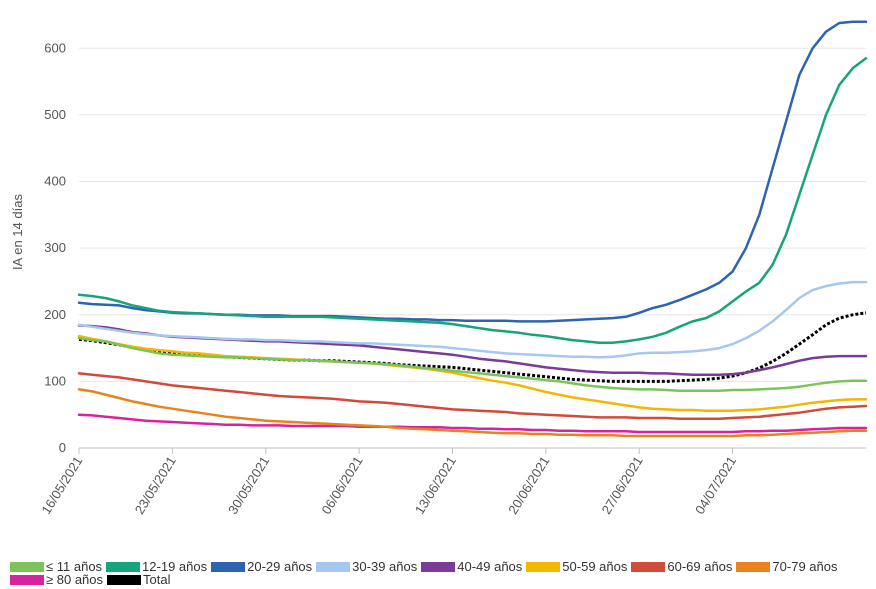 Image resolution: width=876 pixels, height=589 pixels. I want to click on legend-label: Total, so click(157, 579).